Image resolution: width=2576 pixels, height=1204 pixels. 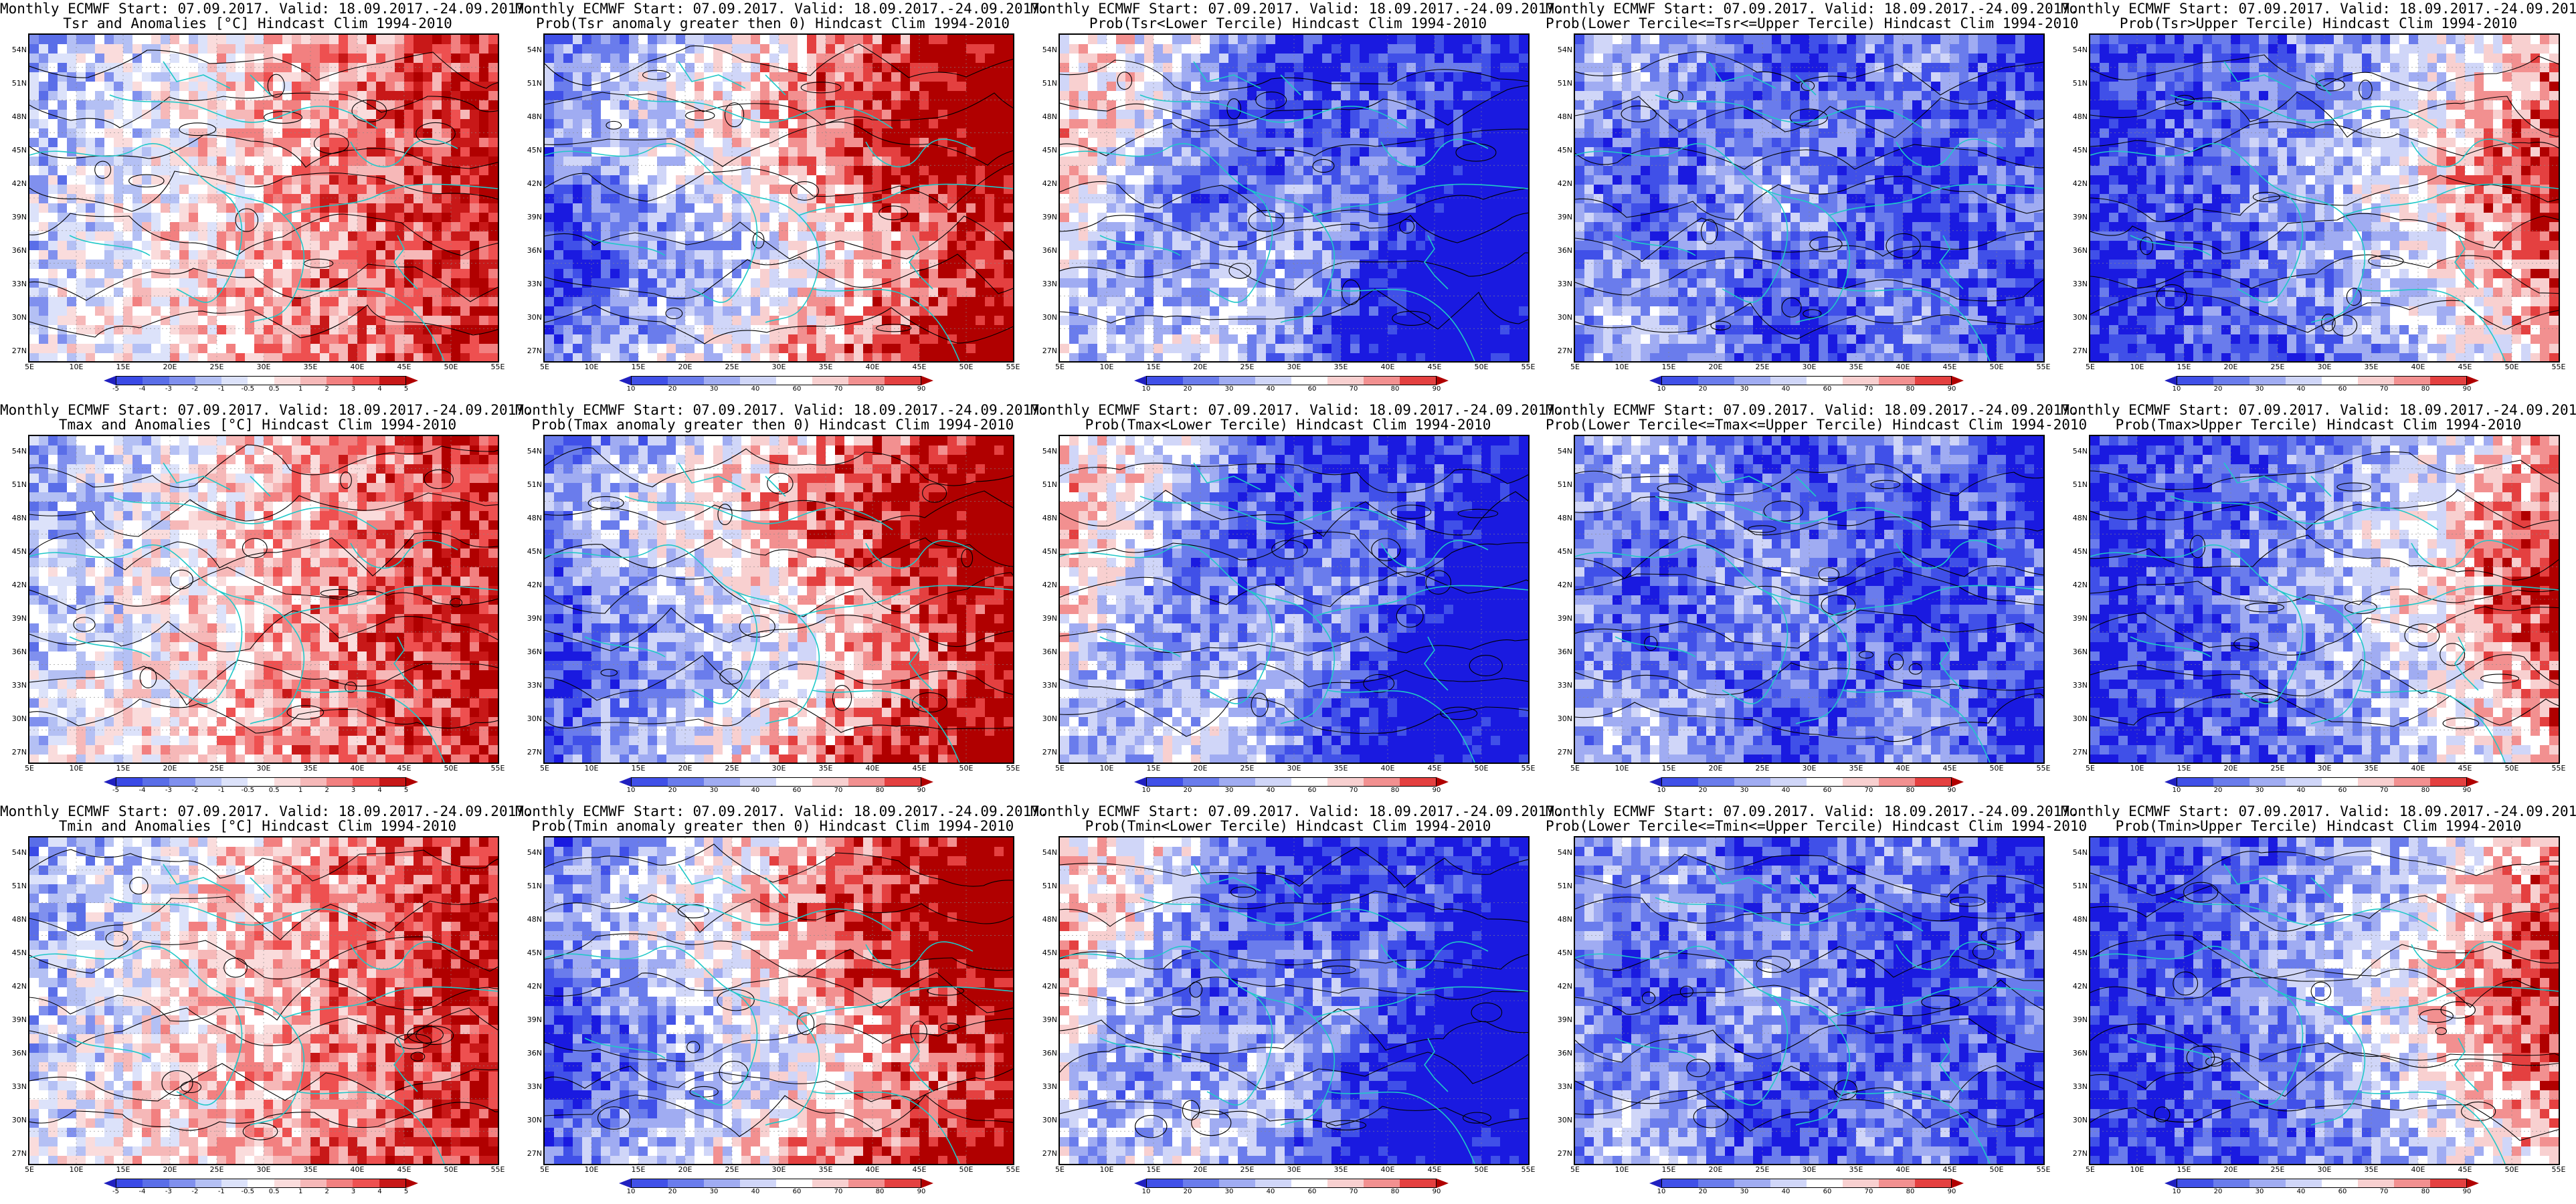 I want to click on shaded-field, so click(x=263, y=1000).